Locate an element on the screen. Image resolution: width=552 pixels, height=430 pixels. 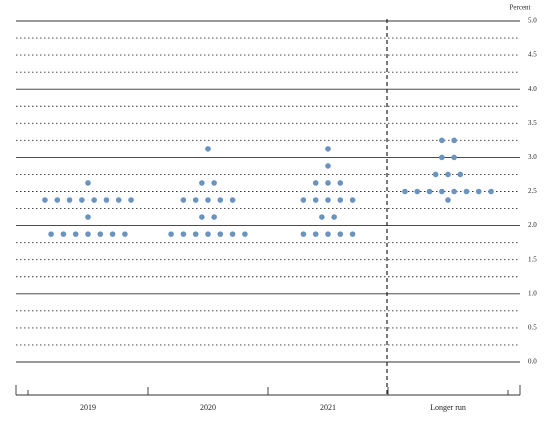
y-tick-label: 1.0 is located at coordinates (532, 293).